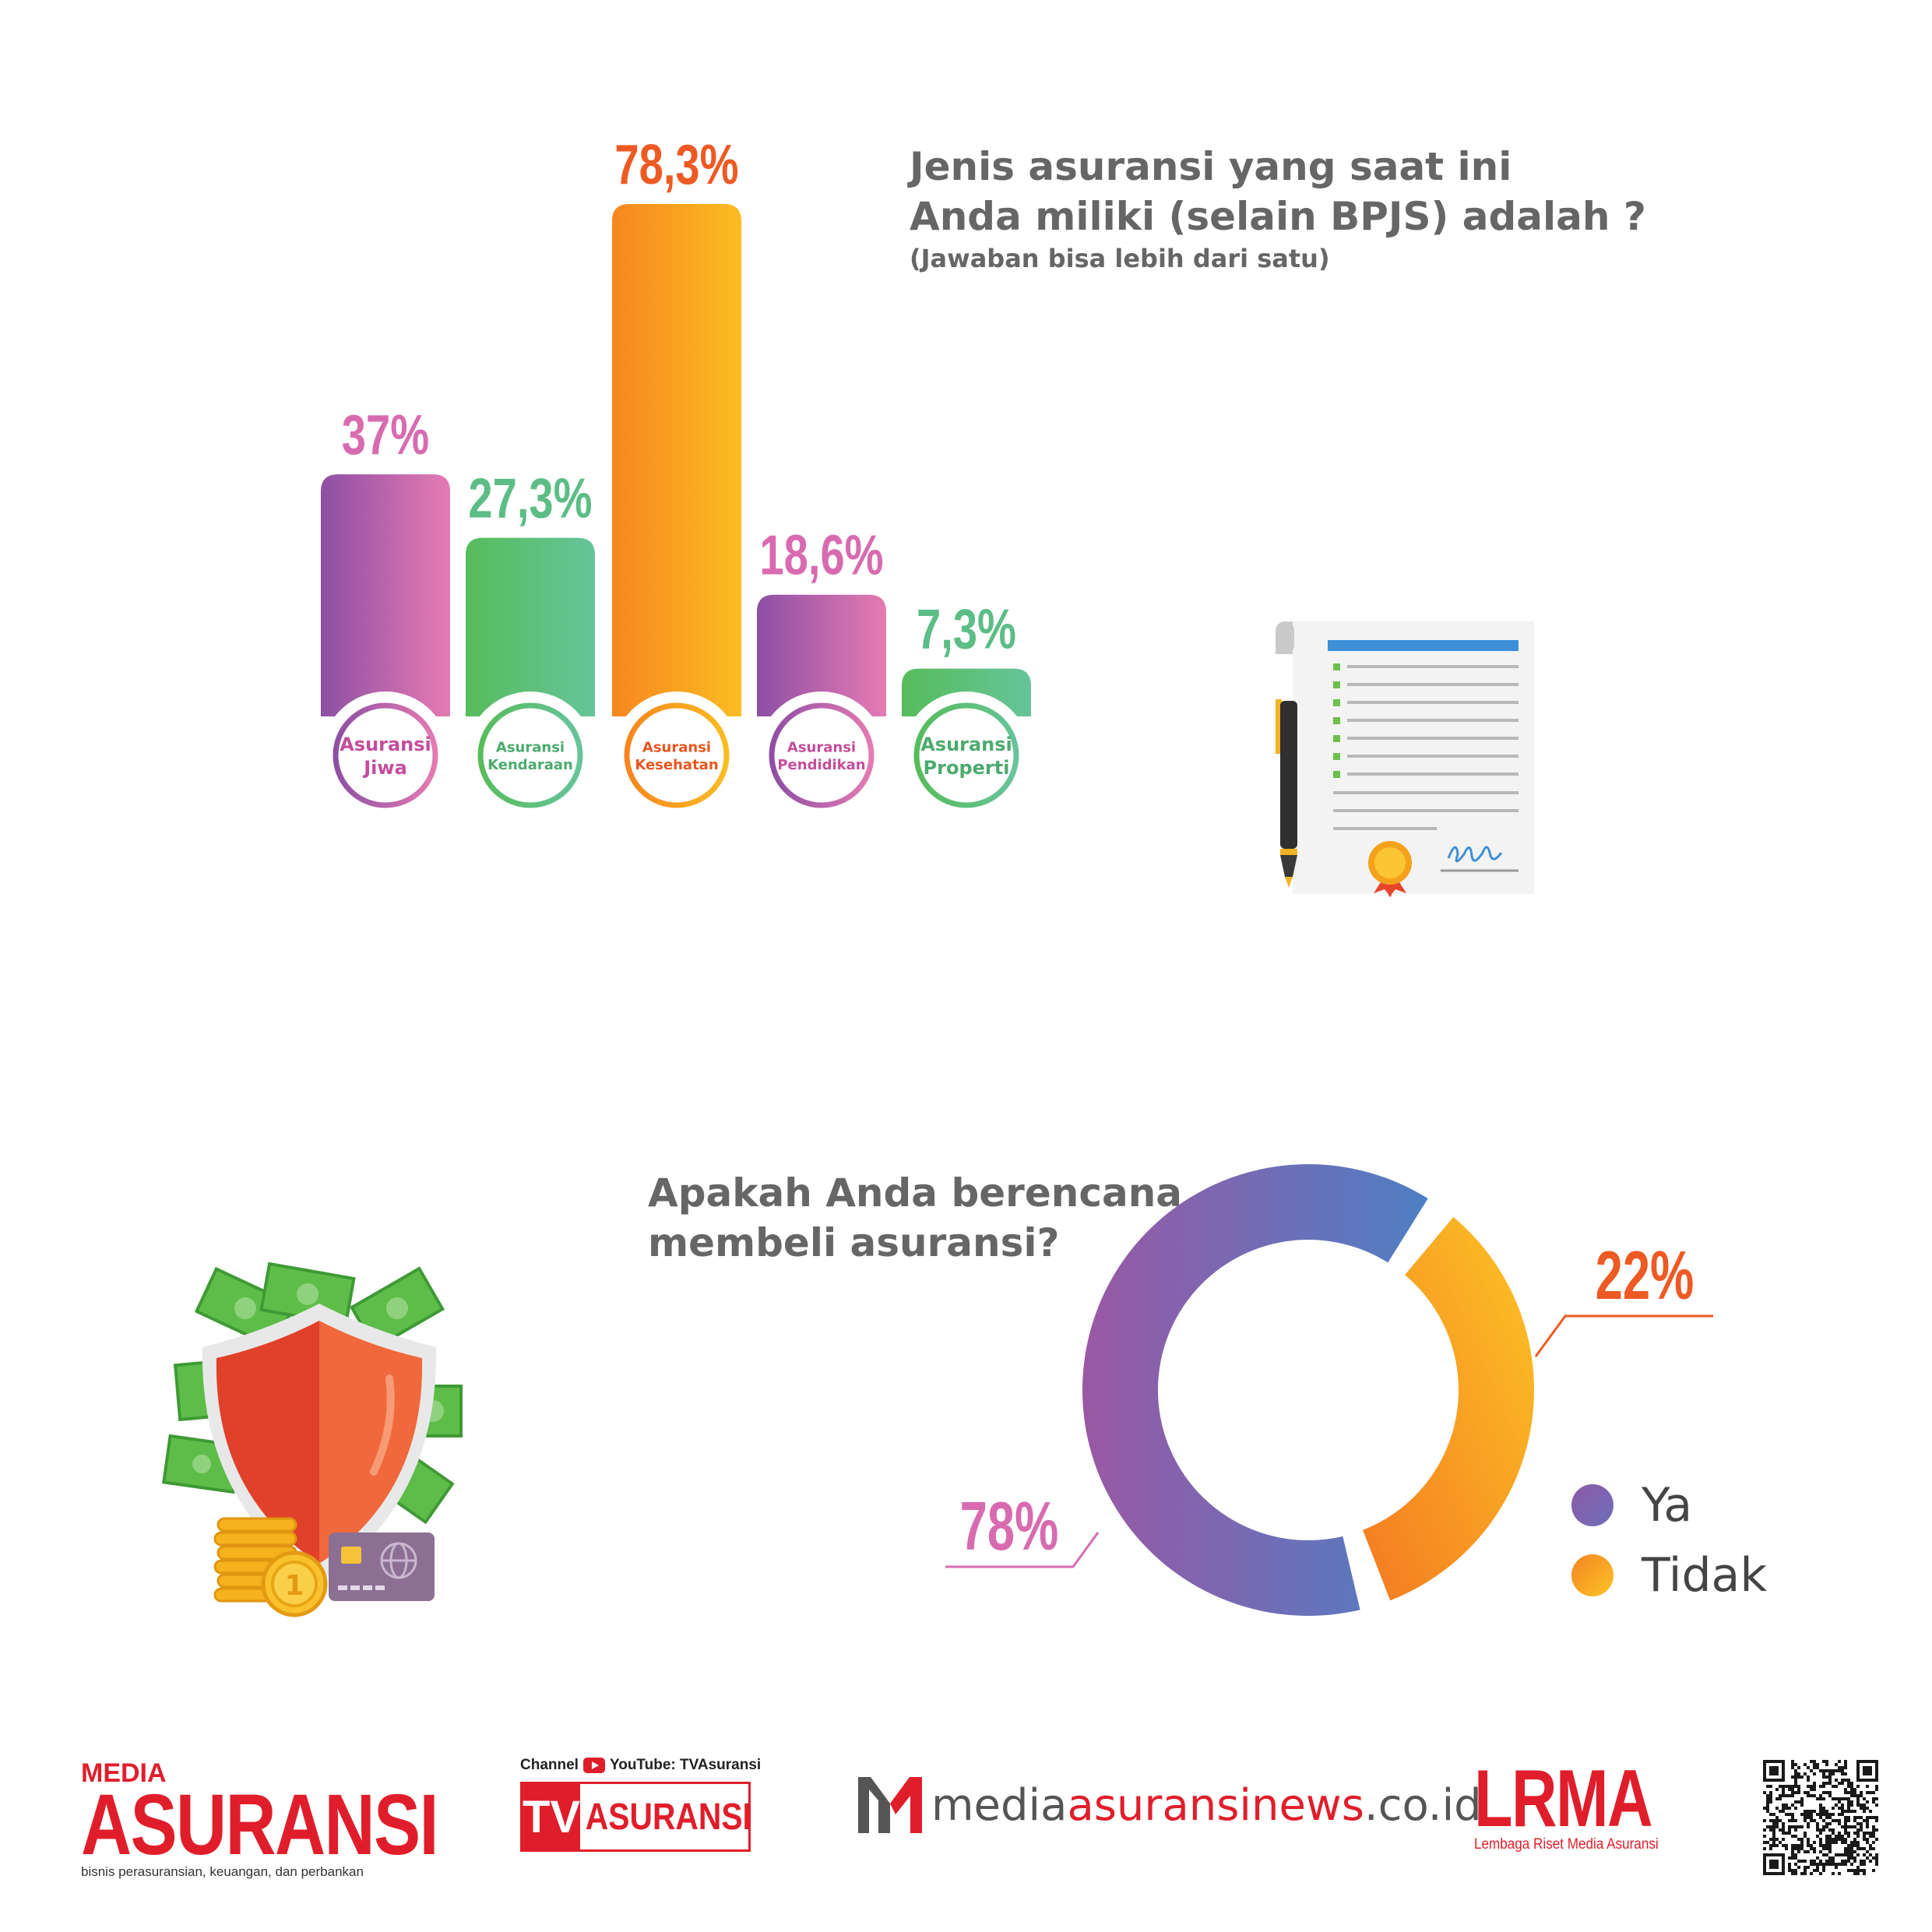 This screenshot has height=1932, width=1932. I want to click on lrma-tagline: Lembaga Riset Media Asuransi, so click(1566, 1844).